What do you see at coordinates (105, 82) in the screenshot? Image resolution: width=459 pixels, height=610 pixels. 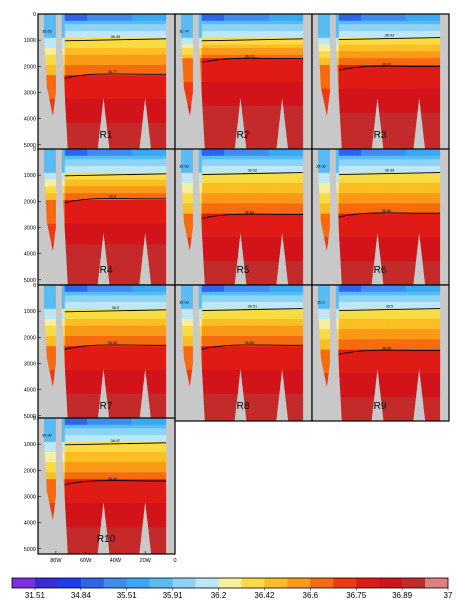 I see `ocean-cells` at bounding box center [105, 82].